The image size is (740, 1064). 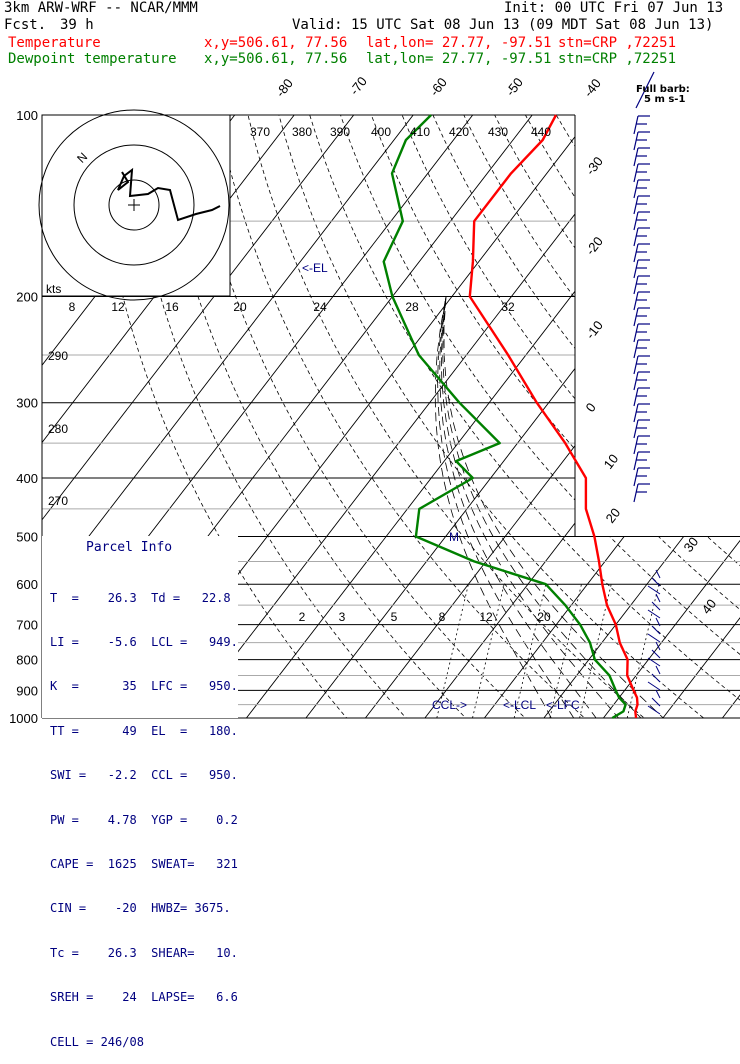 What do you see at coordinates (144, 775) in the screenshot?
I see `parcel-info-row: SWI = -2.2 CCL = 950.` at bounding box center [144, 775].